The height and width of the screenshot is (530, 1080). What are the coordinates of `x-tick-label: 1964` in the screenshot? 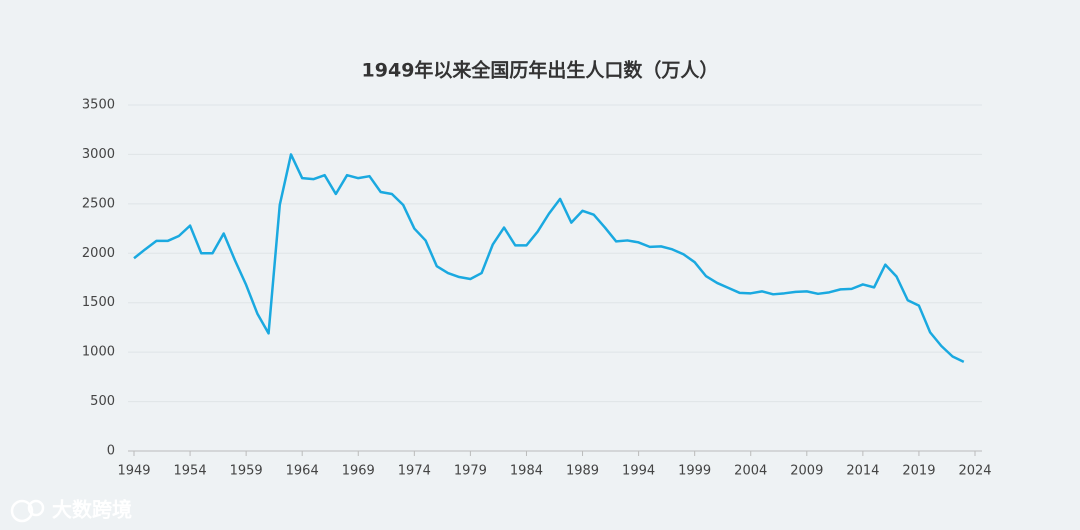 It's located at (302, 471).